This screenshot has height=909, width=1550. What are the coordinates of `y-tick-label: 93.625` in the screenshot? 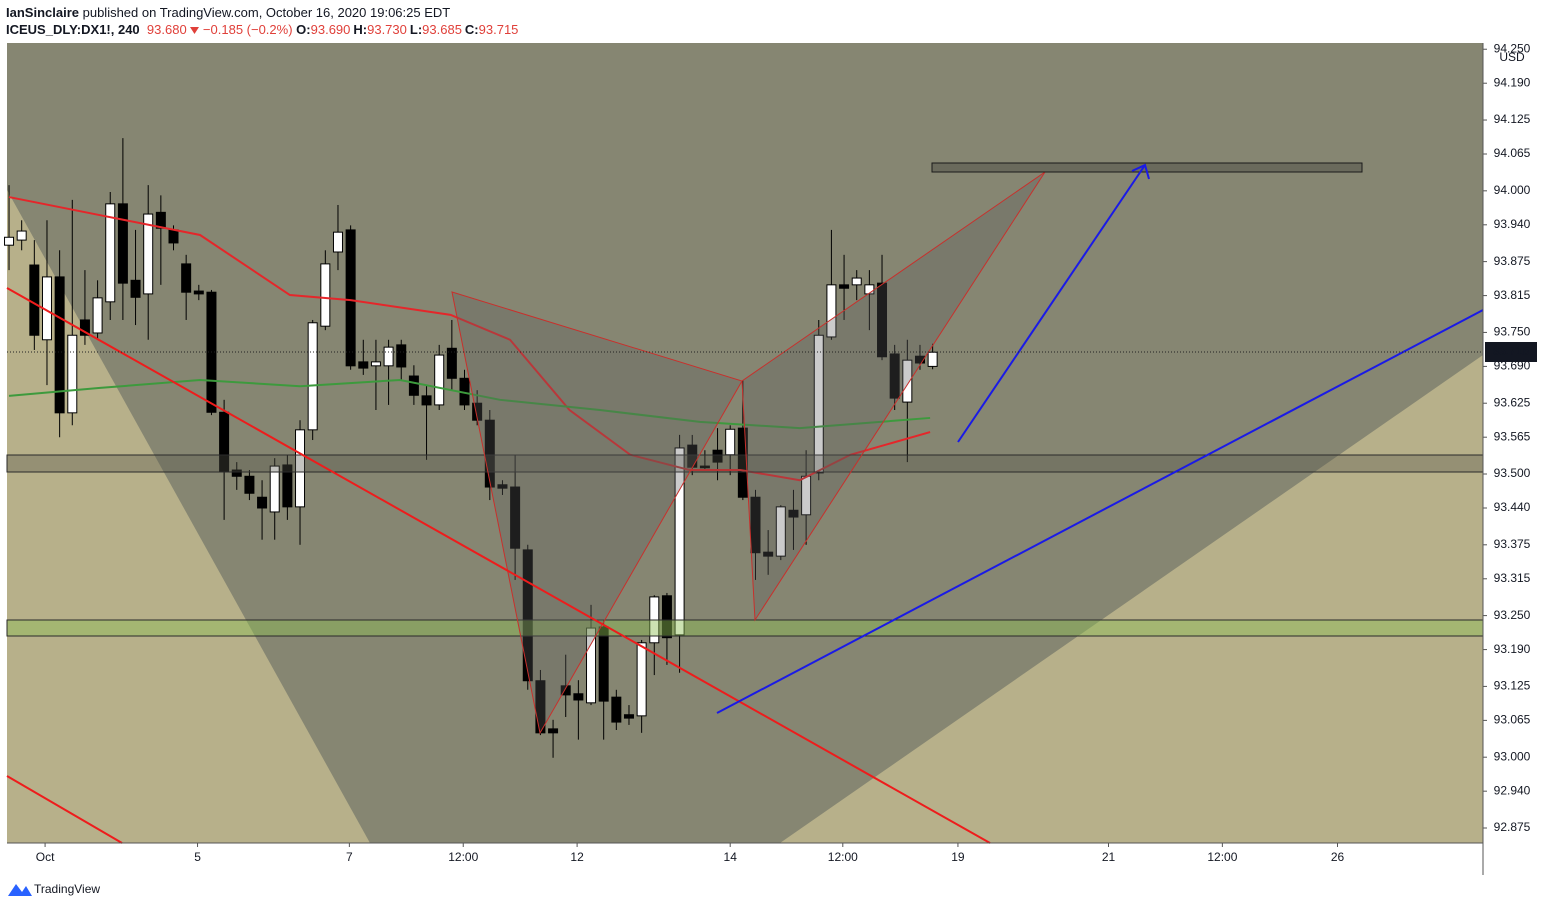 It's located at (1512, 402).